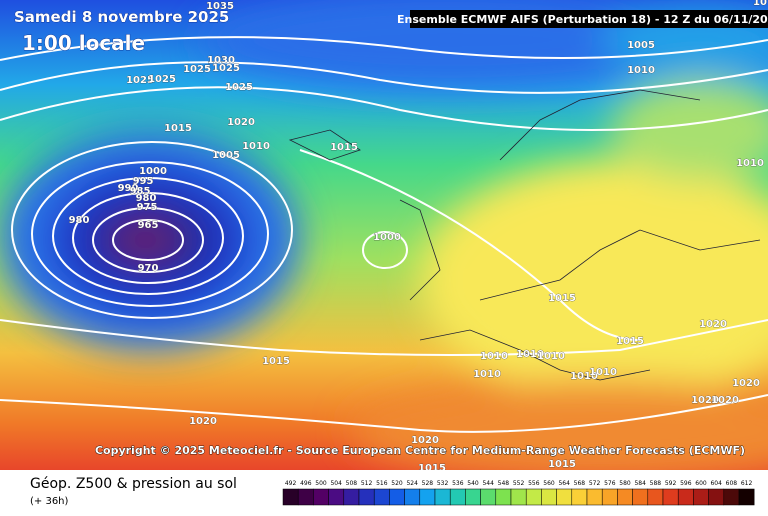  What do you see at coordinates (221, 60) in the screenshot?
I see `isobar-label: 1030` at bounding box center [221, 60].